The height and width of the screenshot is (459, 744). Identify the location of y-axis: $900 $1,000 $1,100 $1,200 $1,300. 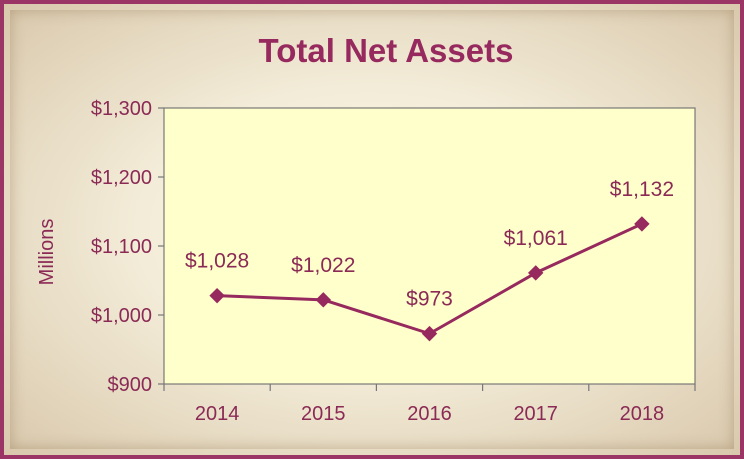
(127, 247).